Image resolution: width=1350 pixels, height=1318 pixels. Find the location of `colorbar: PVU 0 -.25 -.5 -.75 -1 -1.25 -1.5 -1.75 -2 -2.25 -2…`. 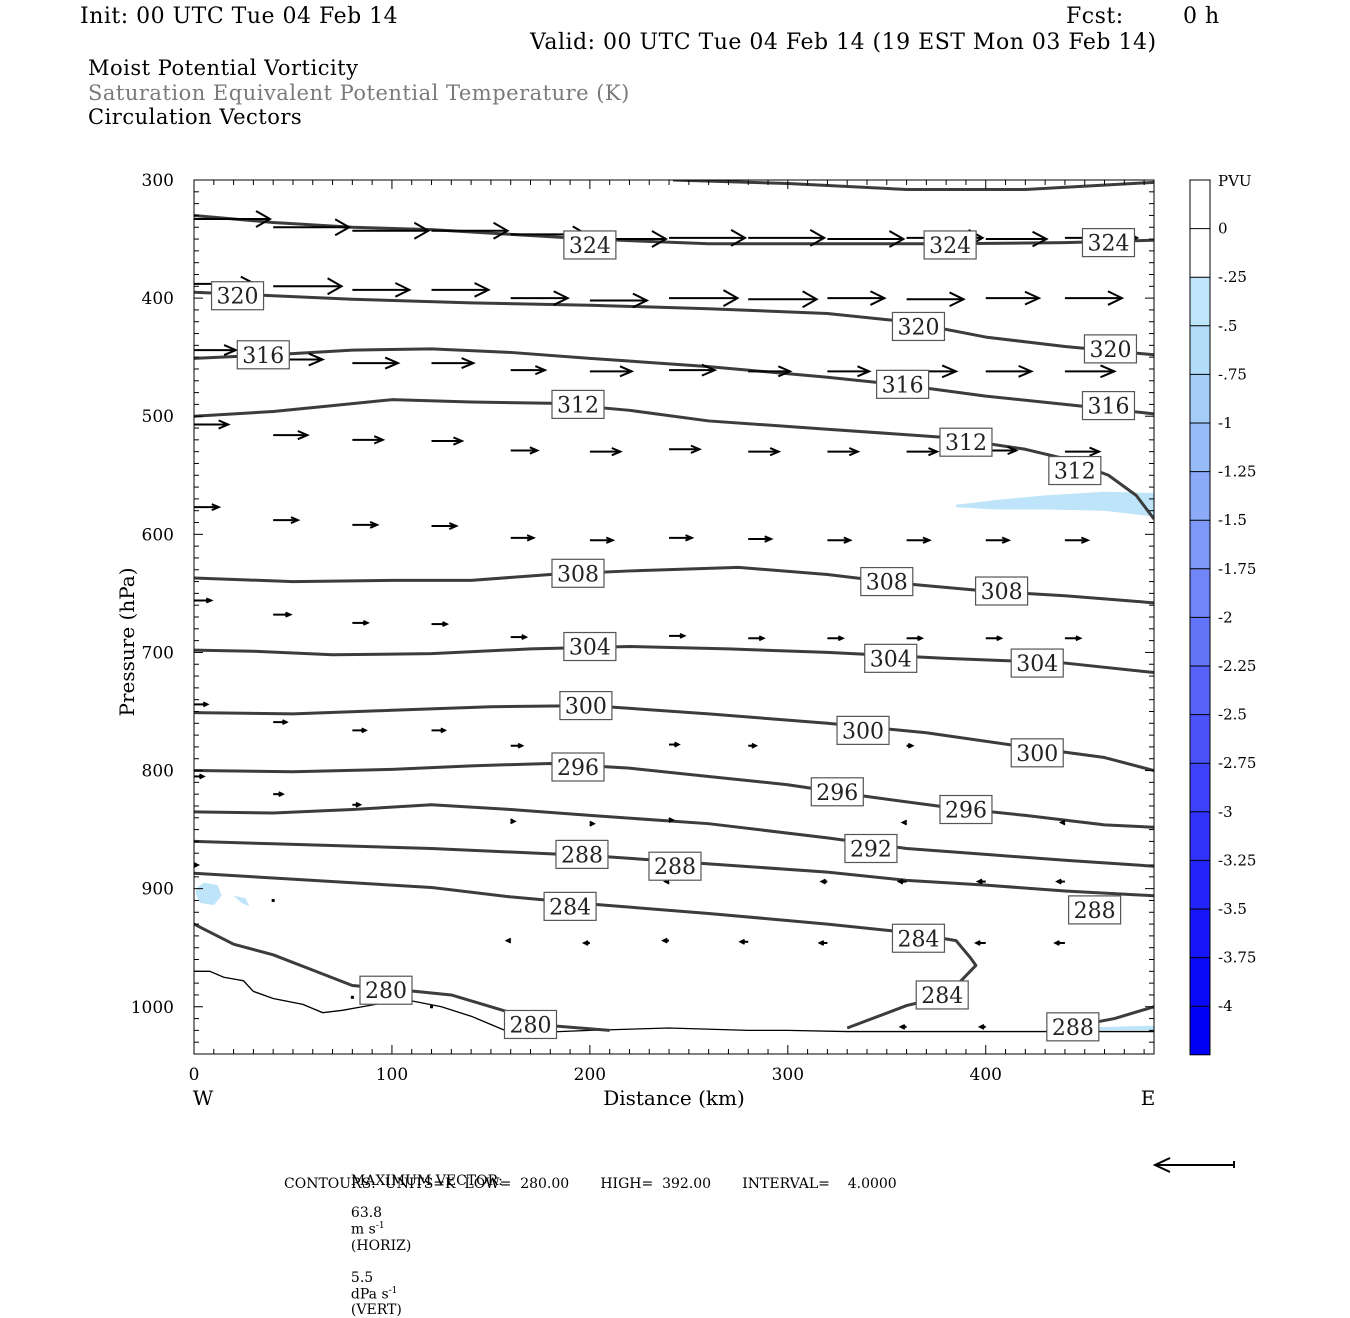

colorbar: PVU 0 -.25 -.5 -.75 -1 -1.25 -1.5 -1.75 -2 -2.25 -2… is located at coordinates (1222, 614).